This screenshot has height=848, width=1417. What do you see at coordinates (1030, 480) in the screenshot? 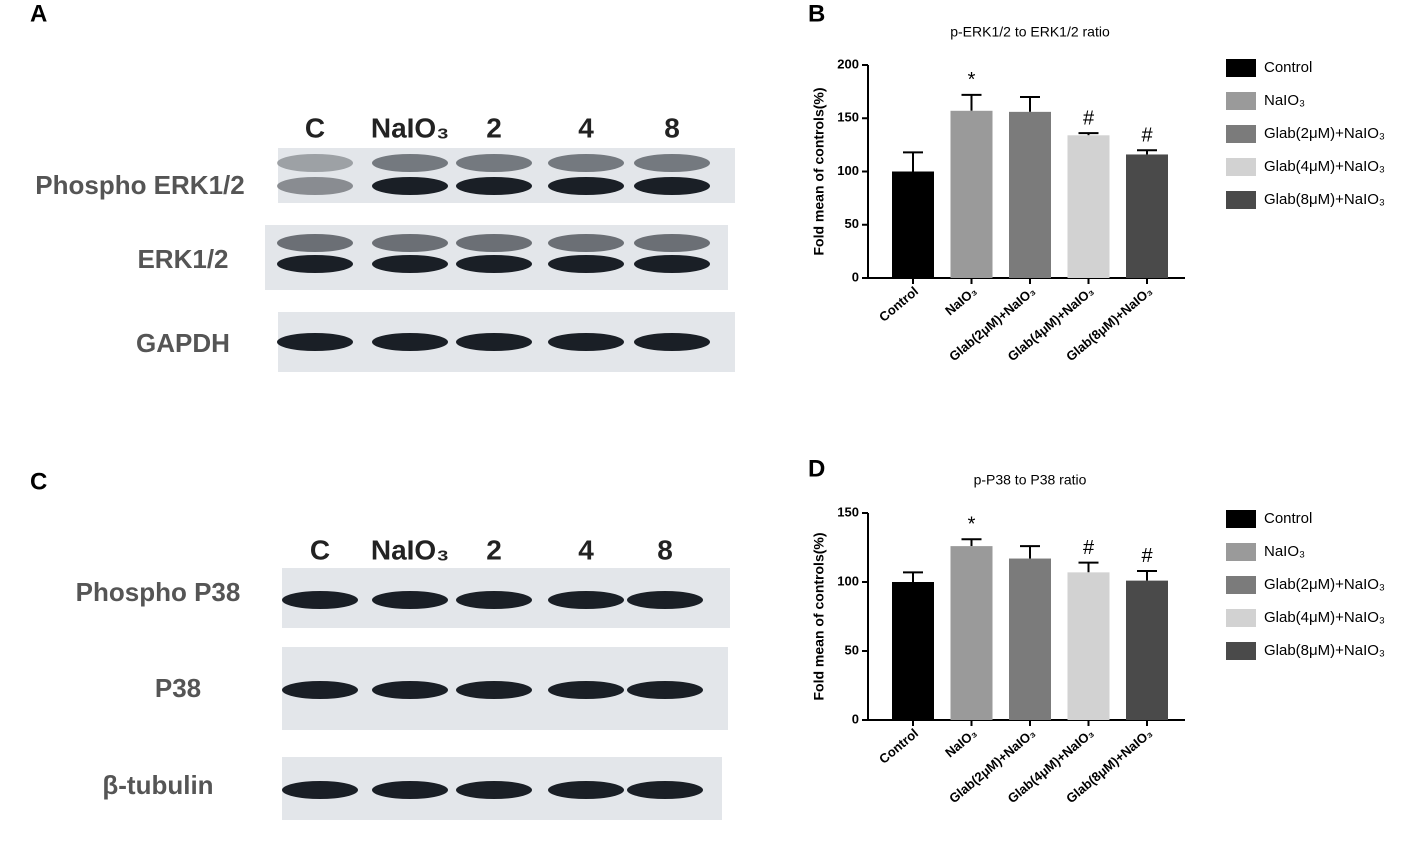
I see `chart-title: p-P38 to P38 ratio` at bounding box center [1030, 480].